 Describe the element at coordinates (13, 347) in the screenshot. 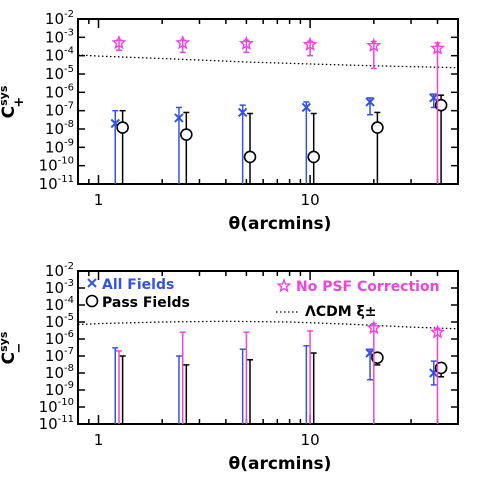

I see `y-axis-label: Csys −` at that location.